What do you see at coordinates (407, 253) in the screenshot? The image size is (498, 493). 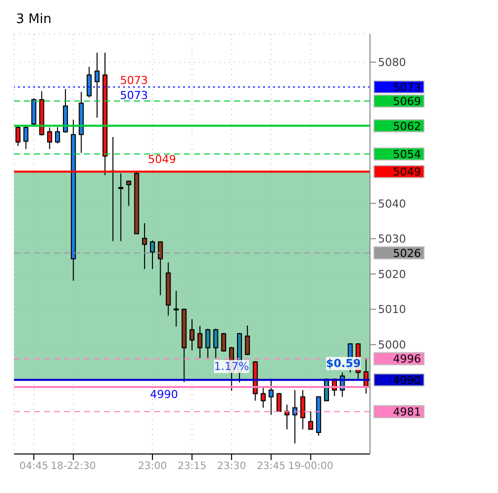 I see `ref-line-label: 5026` at bounding box center [407, 253].